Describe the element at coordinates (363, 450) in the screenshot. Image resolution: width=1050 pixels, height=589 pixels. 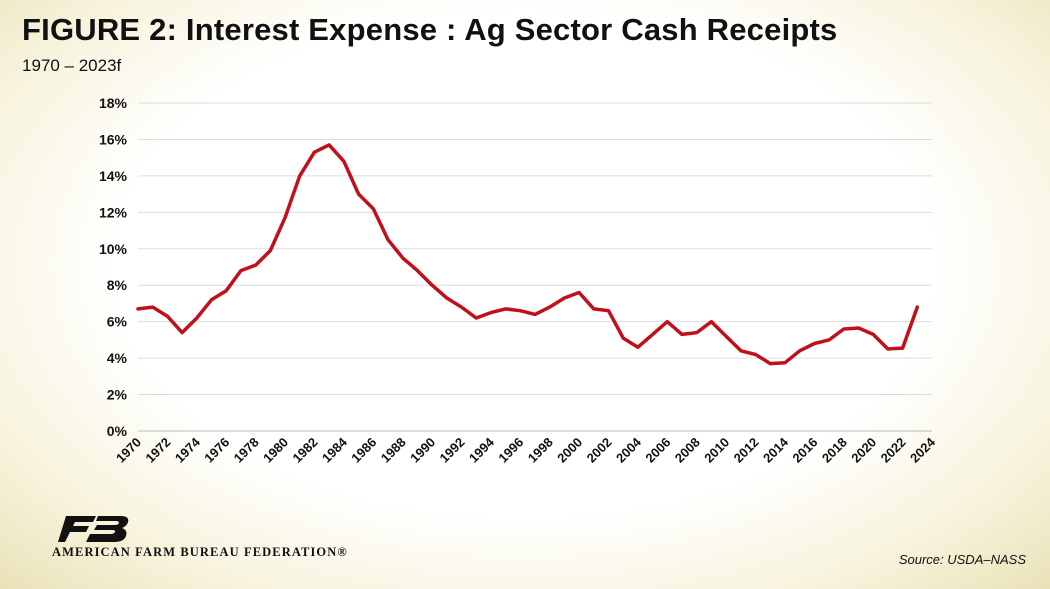
I see `x-tick-label: 1986` at that location.